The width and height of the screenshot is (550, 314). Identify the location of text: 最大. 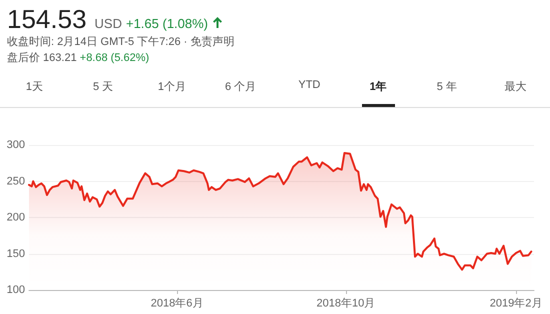
(516, 87).